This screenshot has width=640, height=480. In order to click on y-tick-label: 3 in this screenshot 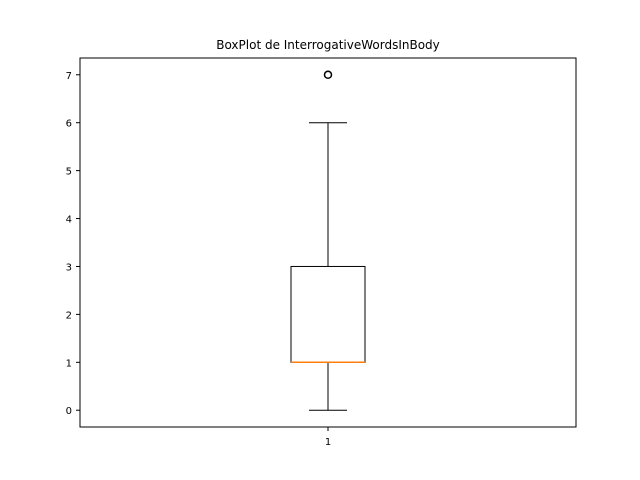, I will do `click(69, 267)`.